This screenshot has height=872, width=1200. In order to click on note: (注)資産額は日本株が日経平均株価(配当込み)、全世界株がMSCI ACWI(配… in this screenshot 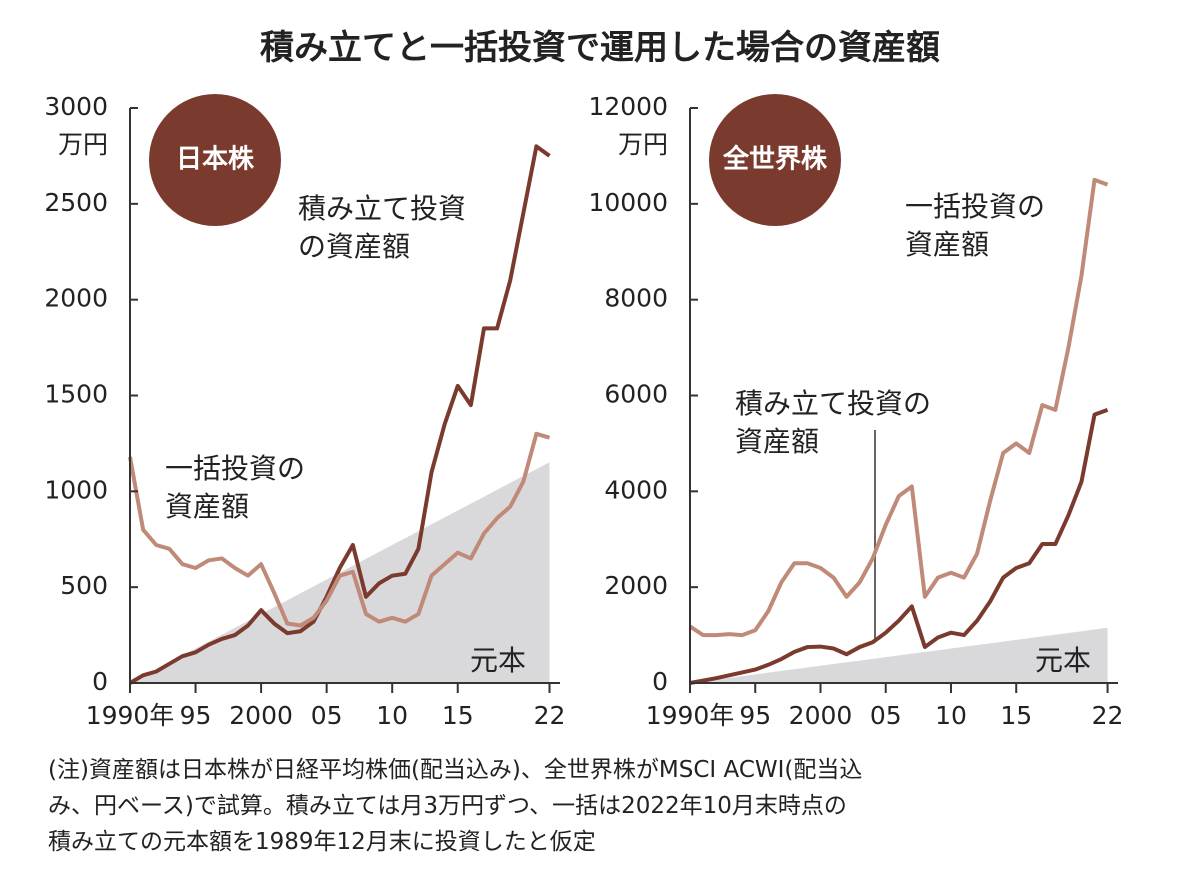, I will do `click(455, 770)`.